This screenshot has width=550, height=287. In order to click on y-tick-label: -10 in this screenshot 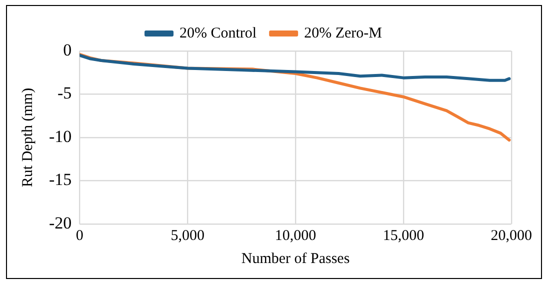, I will do `click(60, 136)`.